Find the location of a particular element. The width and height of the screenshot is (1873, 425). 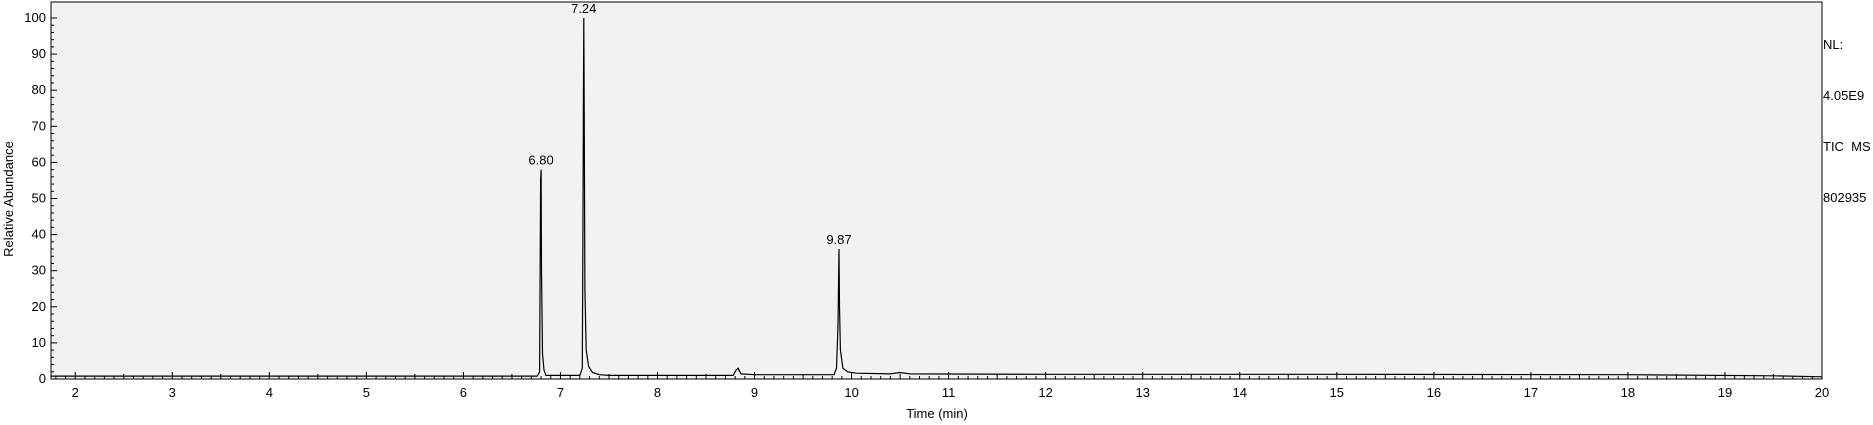

x-axis-label: Time (min) is located at coordinates (937, 413).